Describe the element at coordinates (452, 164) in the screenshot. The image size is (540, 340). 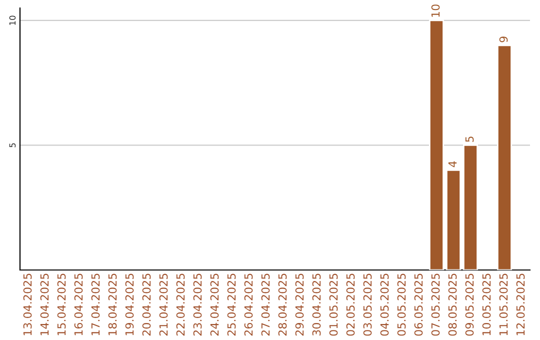
I see `data-label: 4` at that location.